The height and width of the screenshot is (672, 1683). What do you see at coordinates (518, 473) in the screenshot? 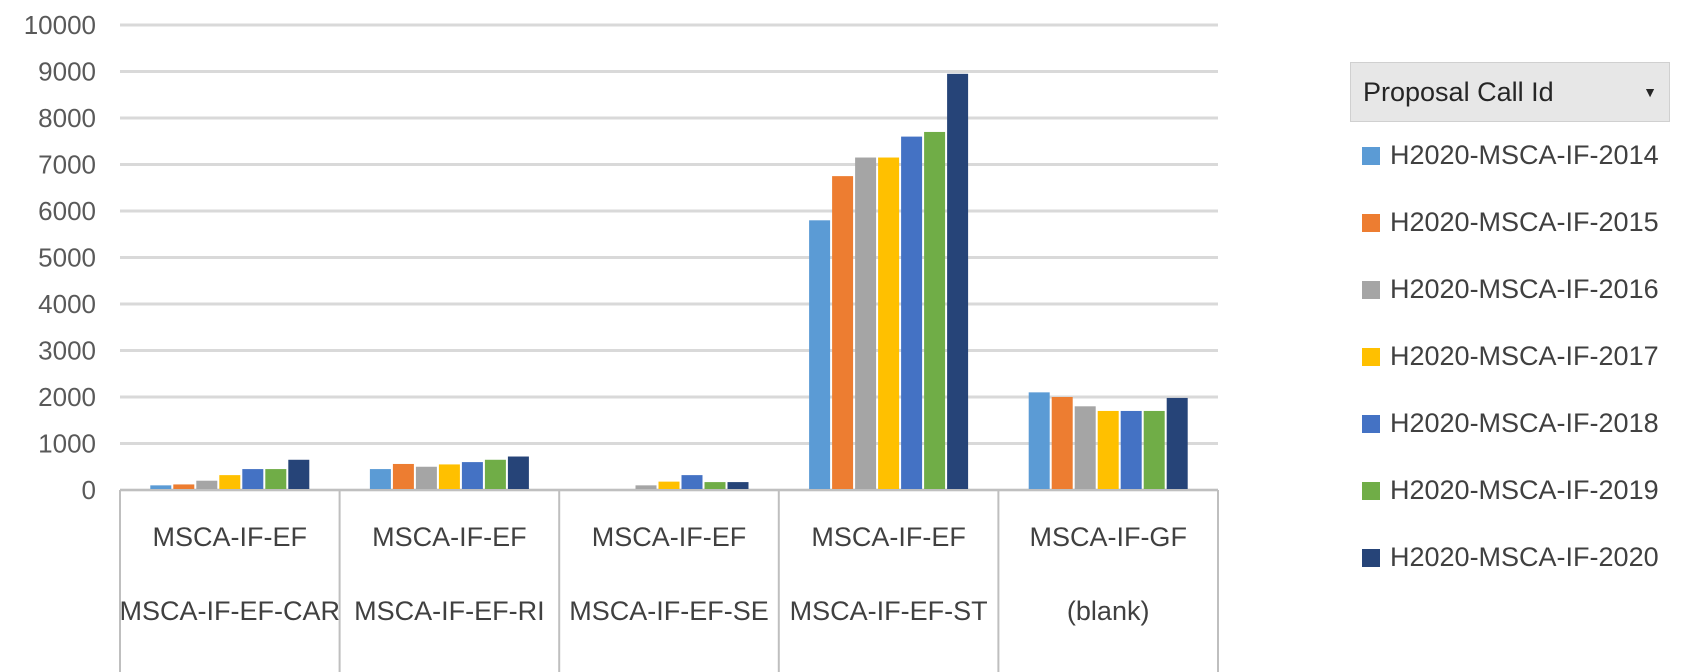
I see `bar-h2020-msca-if-2020-msca-if-ef-ri` at bounding box center [518, 473].